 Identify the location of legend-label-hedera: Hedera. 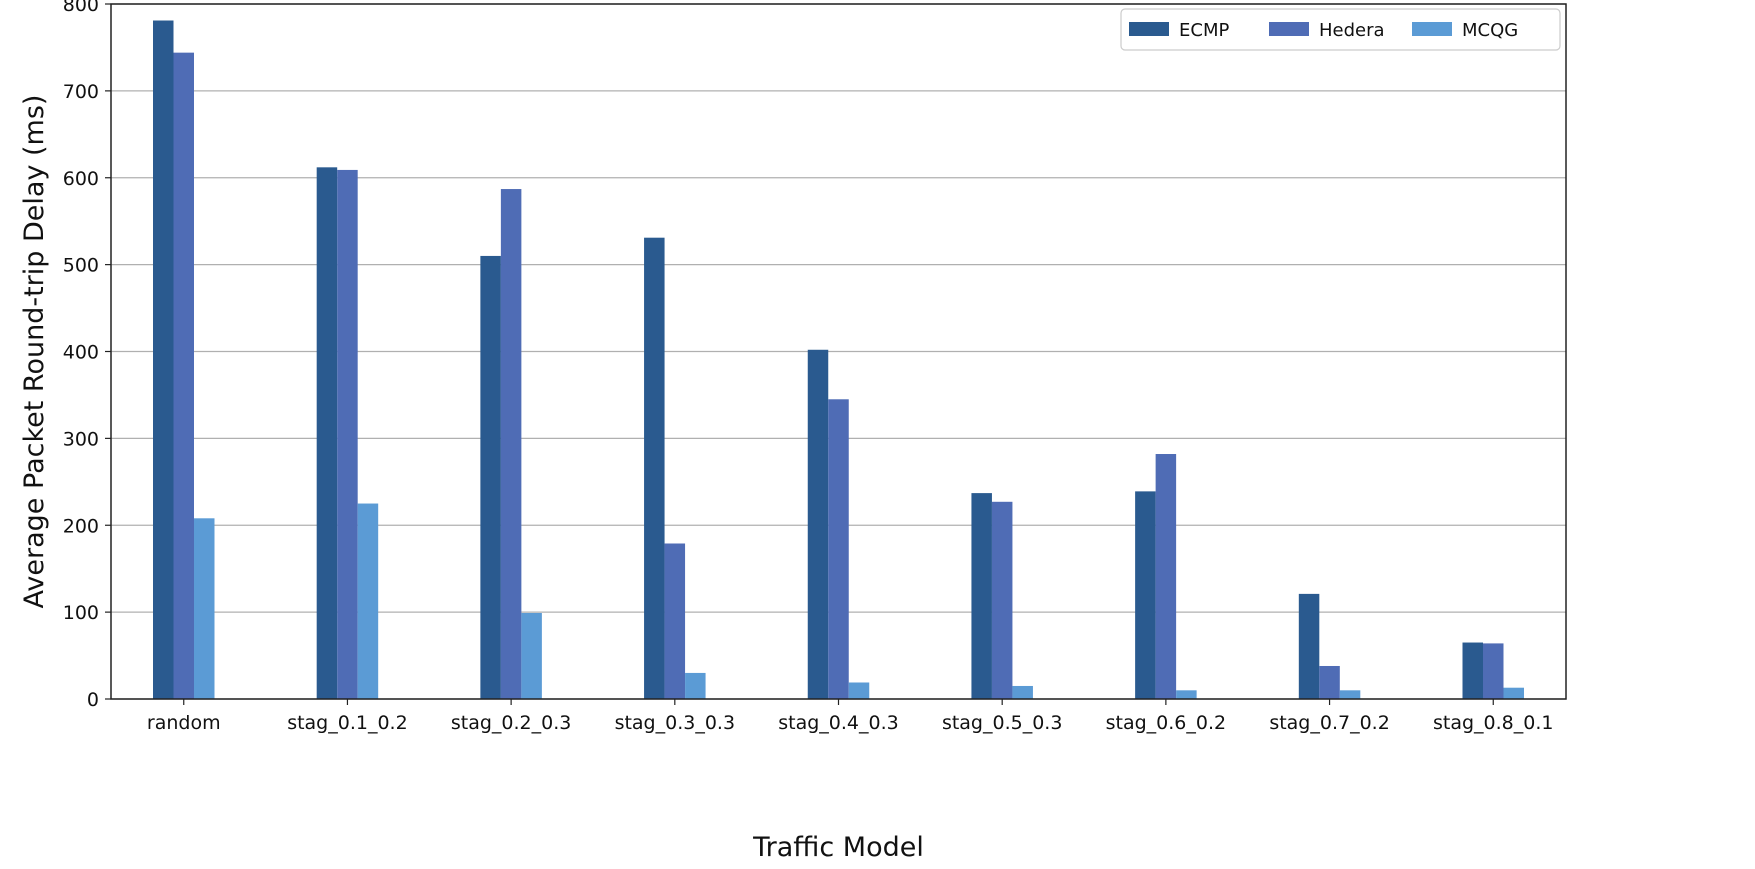
(1352, 30).